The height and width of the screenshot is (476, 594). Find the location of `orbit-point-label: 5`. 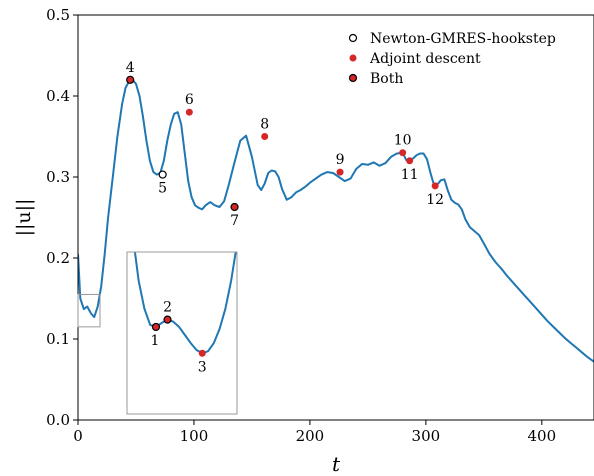

orbit-point-label: 5 is located at coordinates (162, 189).